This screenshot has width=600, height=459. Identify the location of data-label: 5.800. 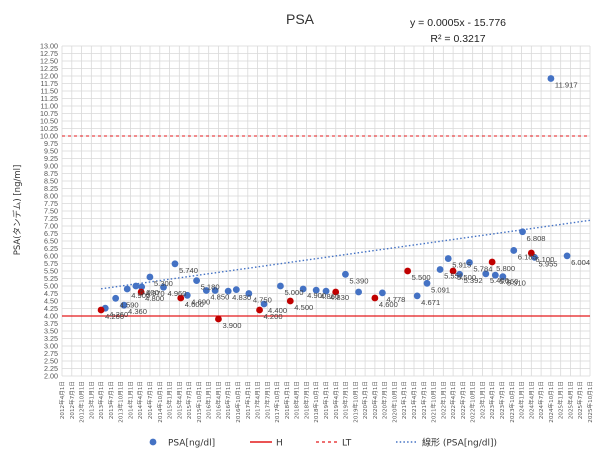
(505, 268).